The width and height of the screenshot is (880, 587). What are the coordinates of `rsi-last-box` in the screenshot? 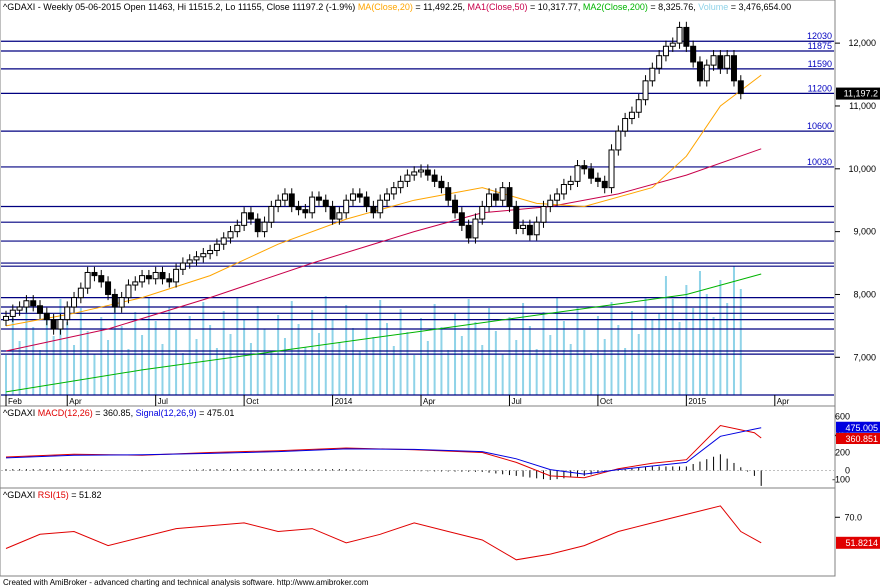 It's located at (858, 542).